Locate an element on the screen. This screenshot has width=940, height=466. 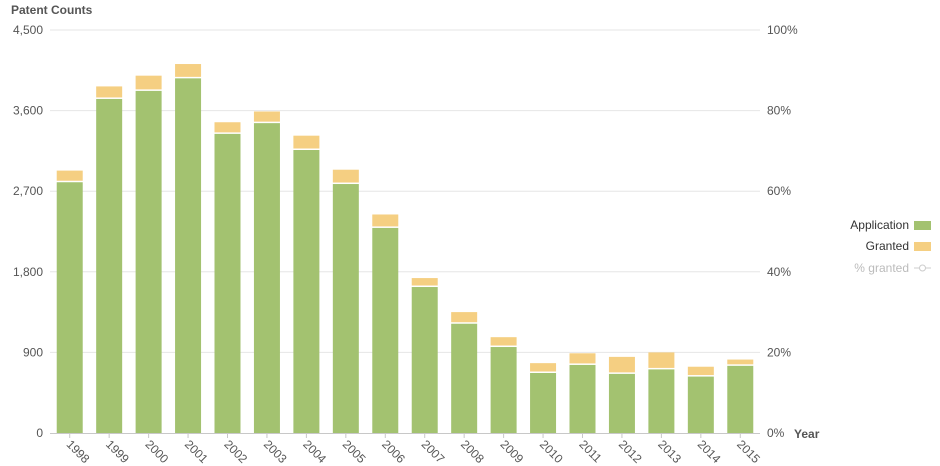
x-tick-label: 2007 is located at coordinates (433, 451).